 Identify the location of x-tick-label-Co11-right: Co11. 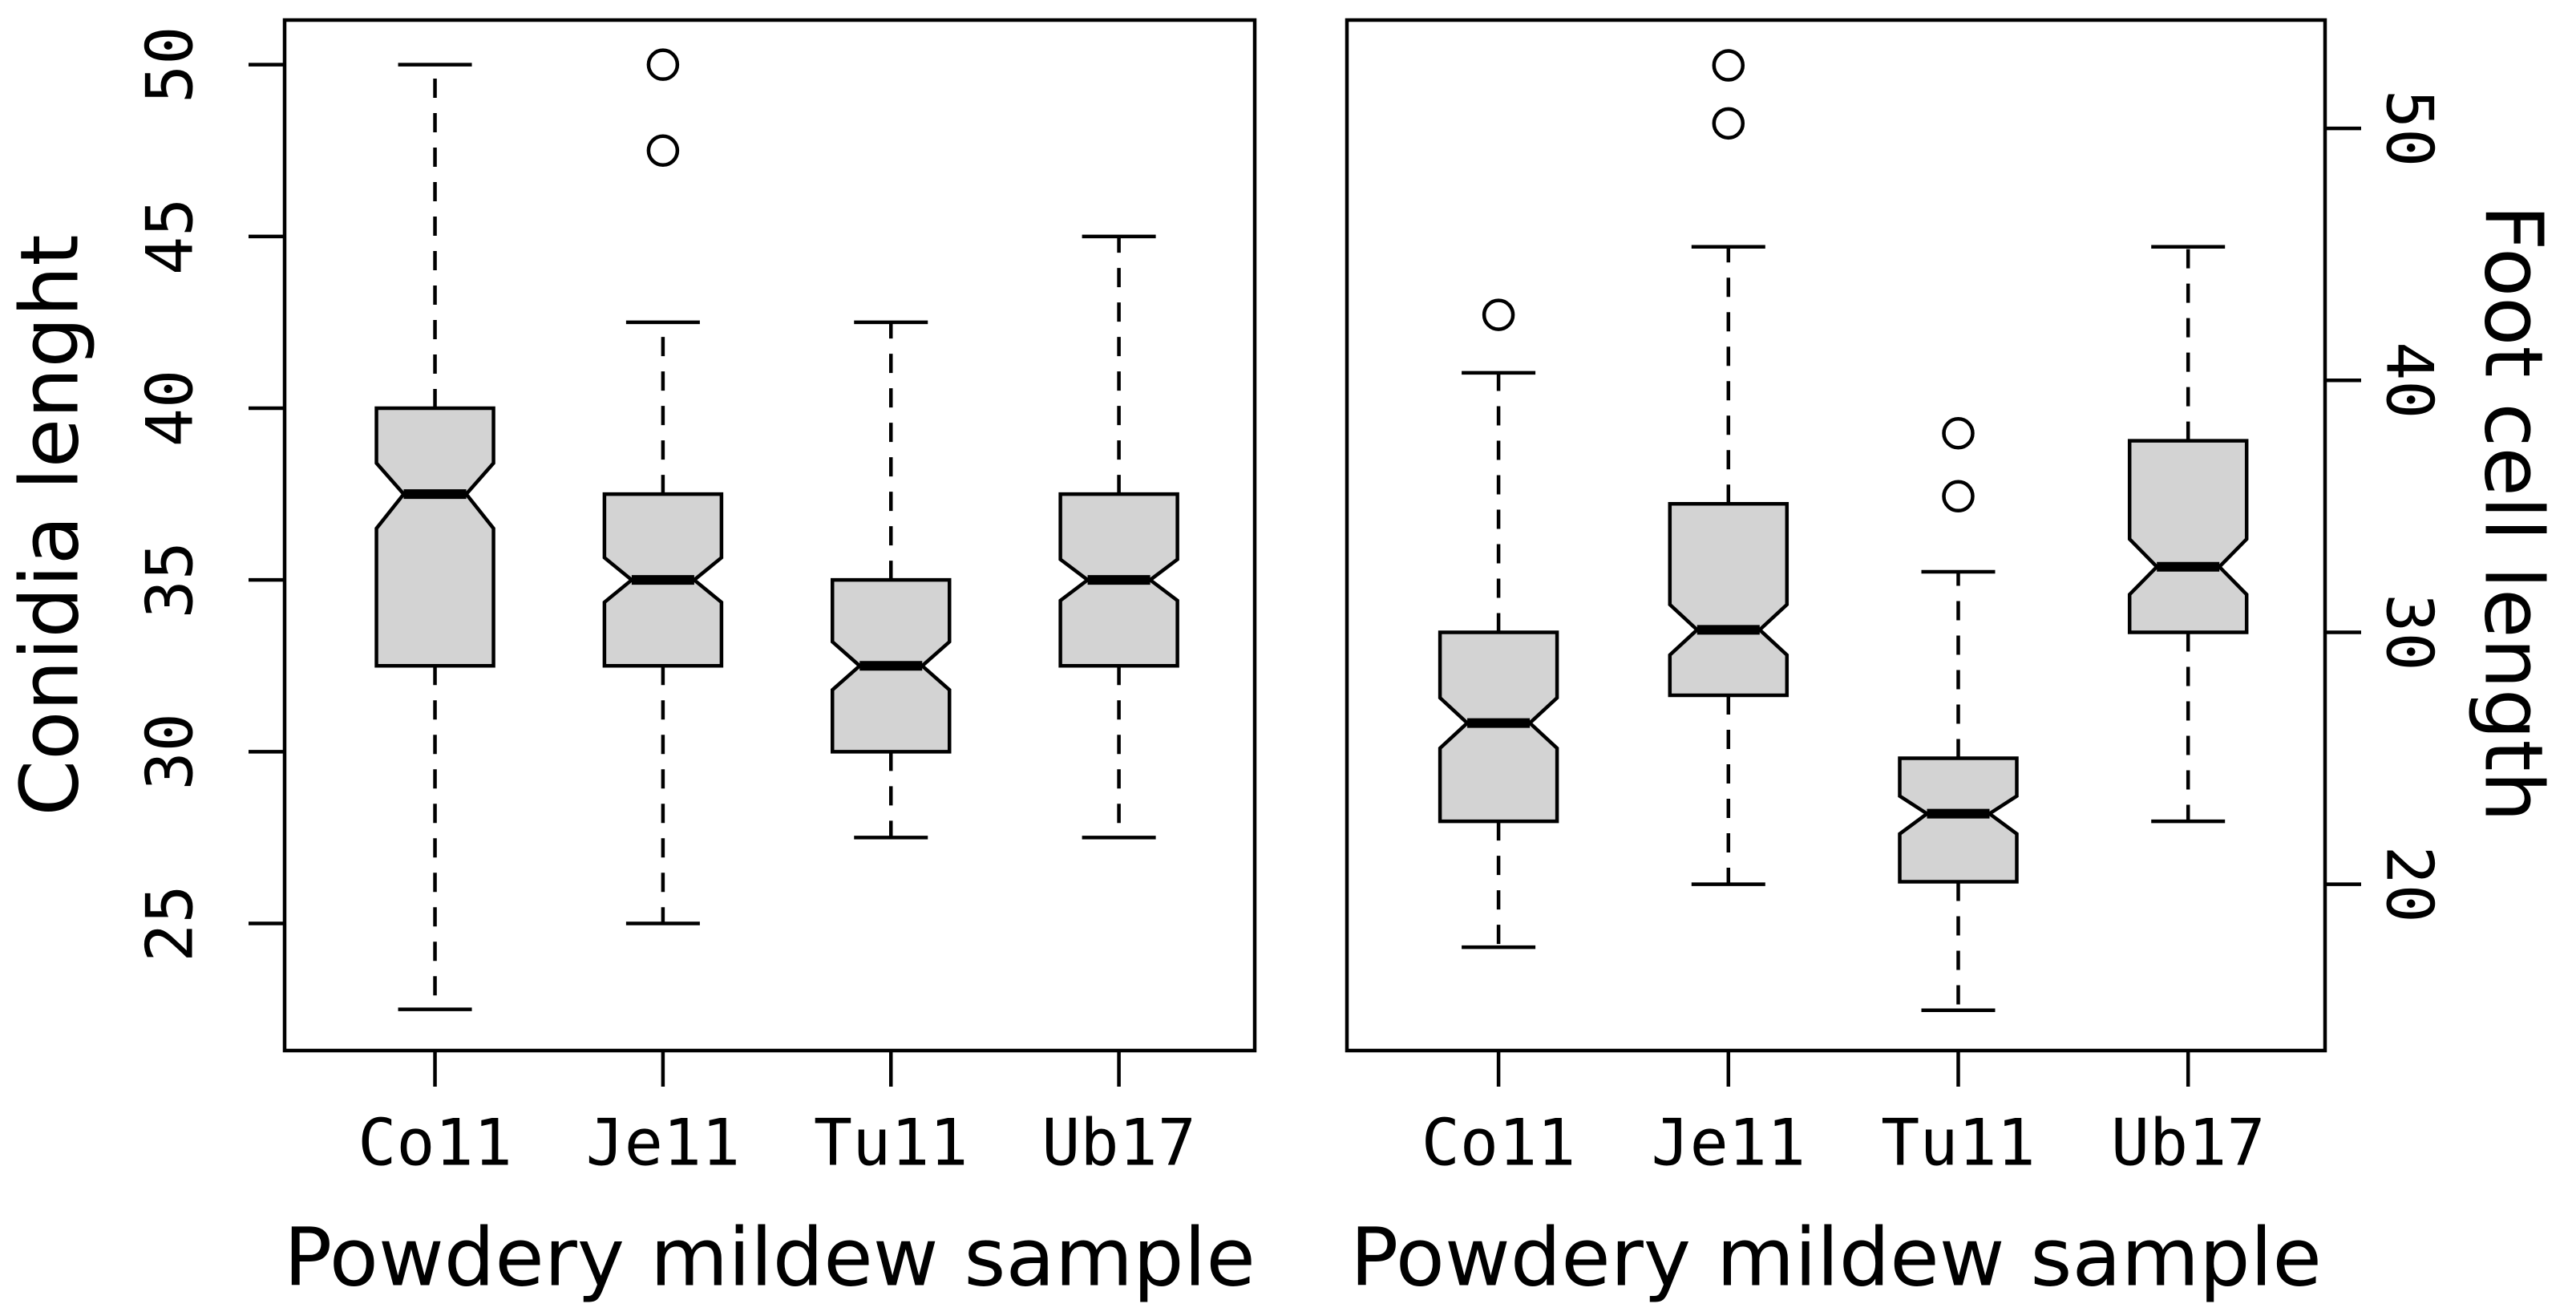
(1498, 1143).